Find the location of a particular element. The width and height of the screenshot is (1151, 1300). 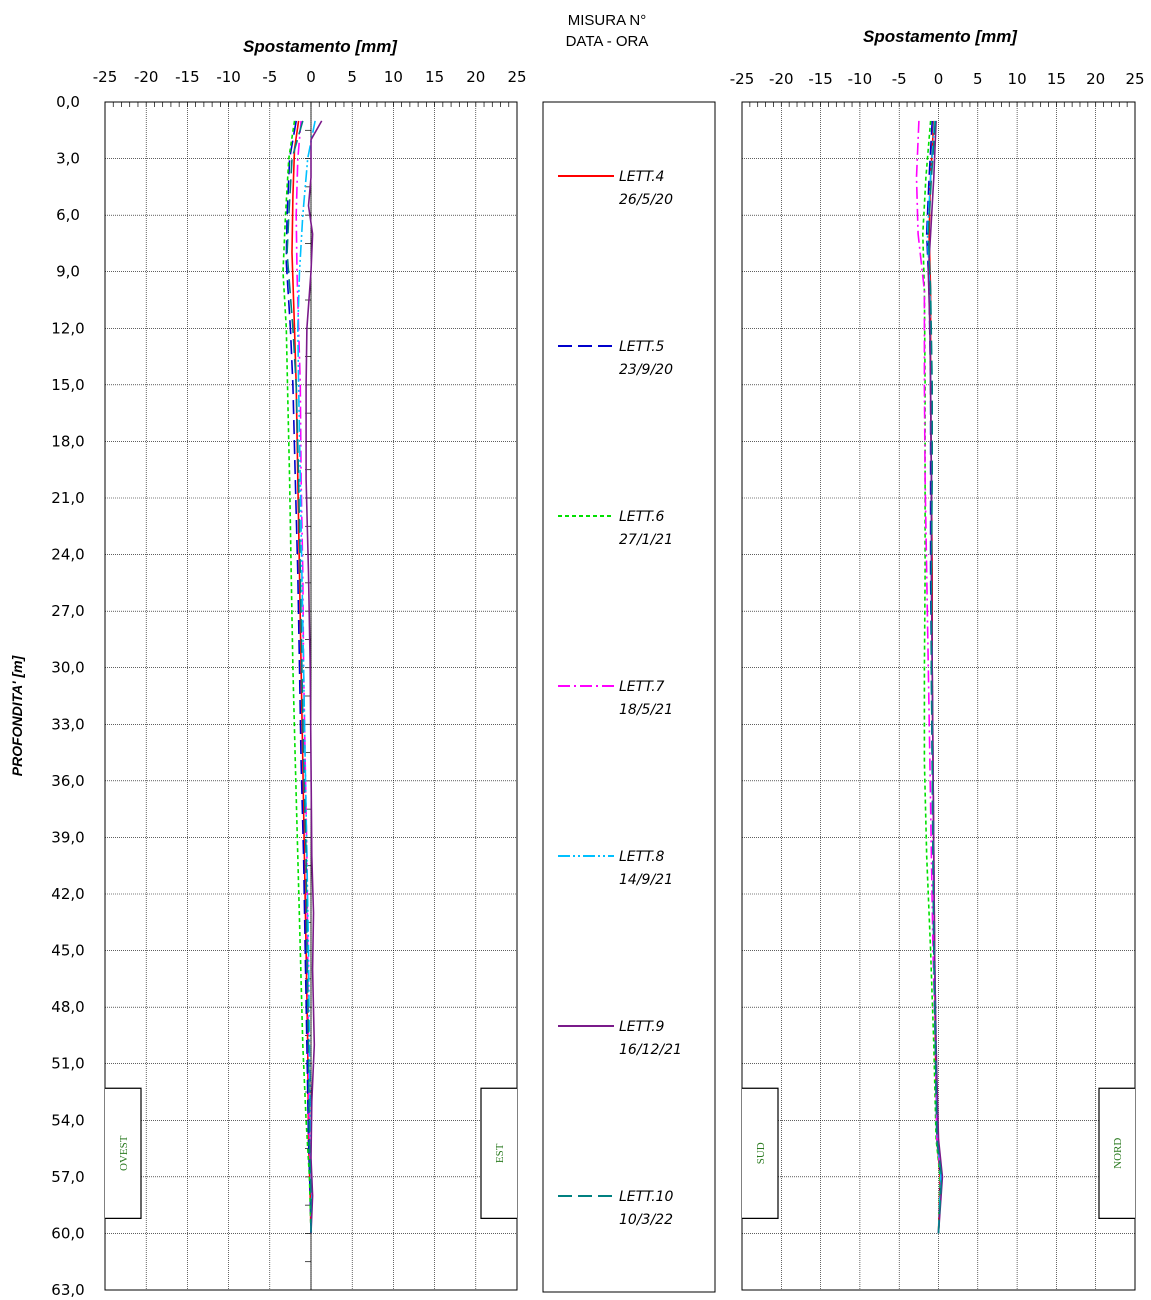

legend-header-line1: MISURA N° is located at coordinates (607, 20).